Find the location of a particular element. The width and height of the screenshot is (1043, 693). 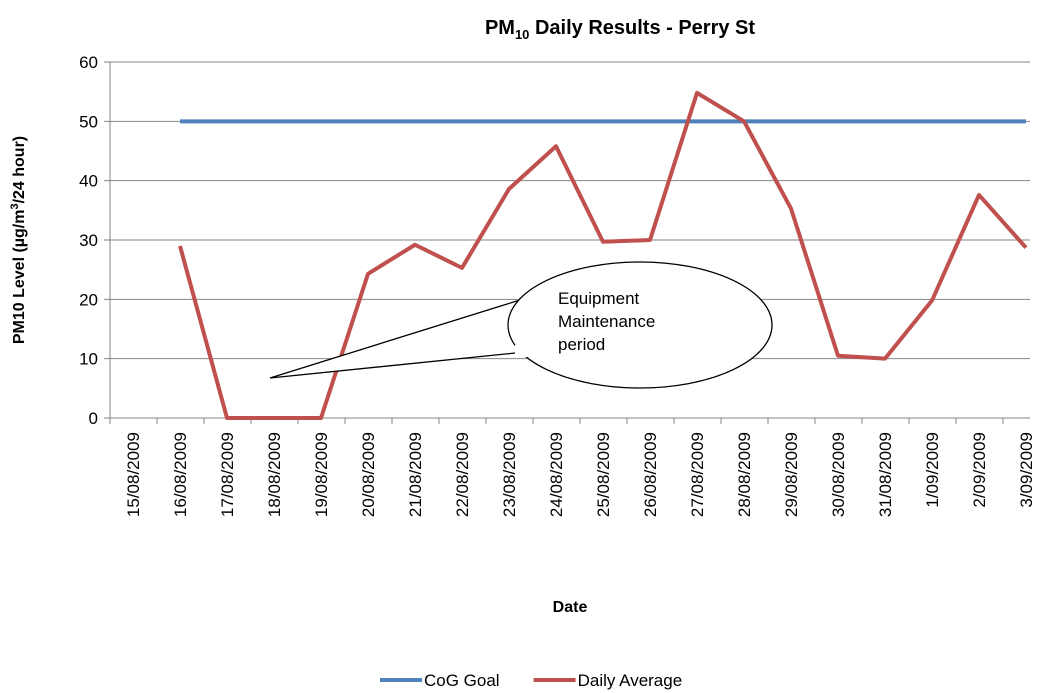

x-tick-label: 23/08/2009 is located at coordinates (509, 474).